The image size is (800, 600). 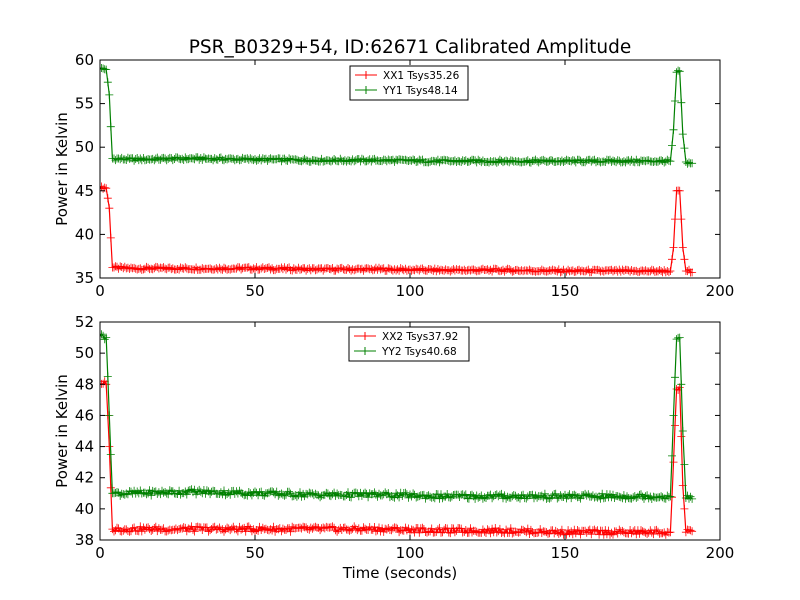 What do you see at coordinates (84, 278) in the screenshot?
I see `y-tick-label: 35` at bounding box center [84, 278].